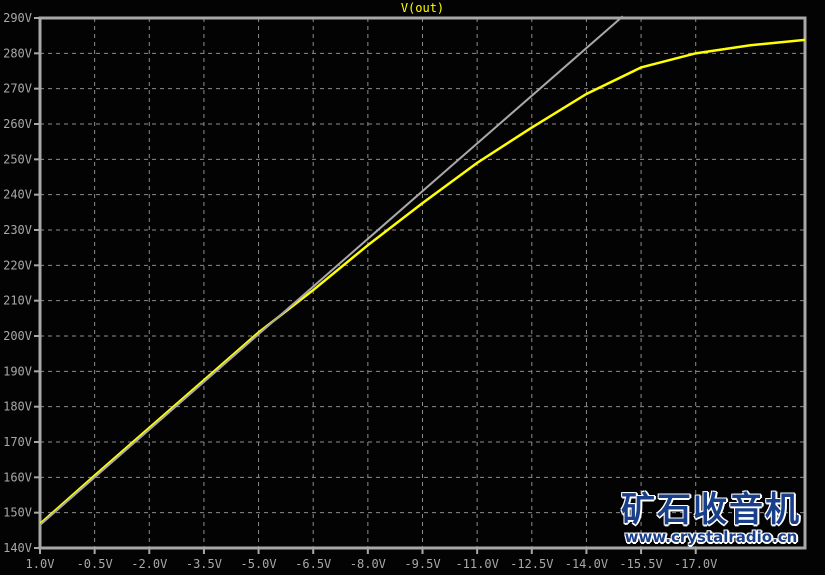  What do you see at coordinates (17, 407) in the screenshot?
I see `y-tick-label: 180V` at bounding box center [17, 407].